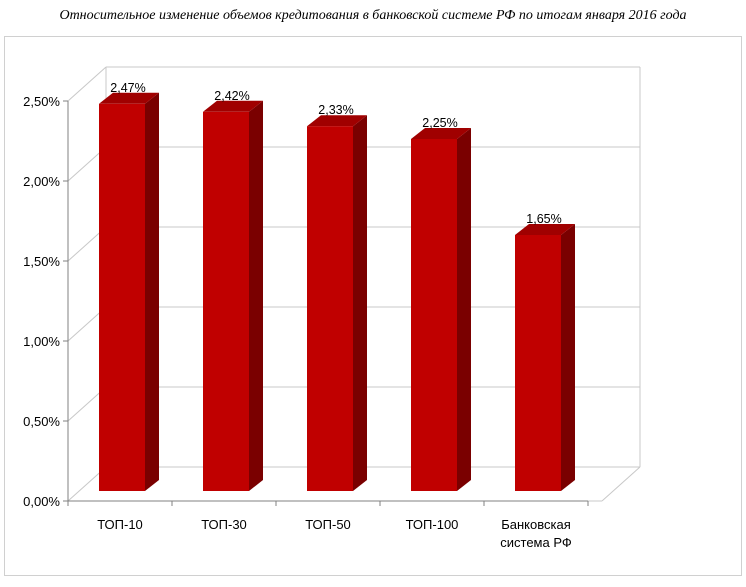 The image size is (746, 587). I want to click on x-tick-label: ТОП-50, so click(328, 524).